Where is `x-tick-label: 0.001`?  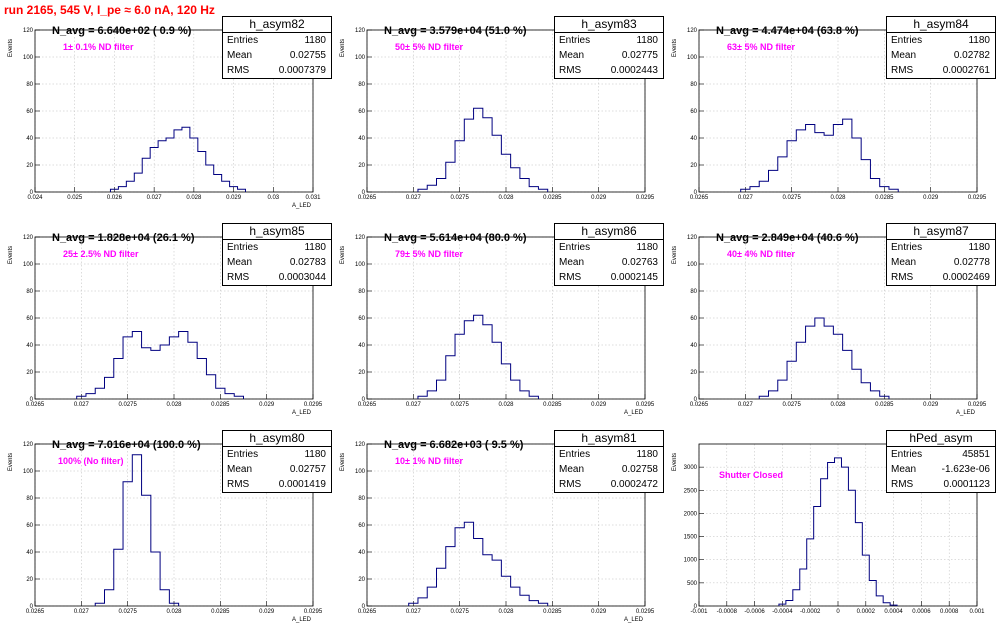 x-tick-label: 0.001 is located at coordinates (977, 612).